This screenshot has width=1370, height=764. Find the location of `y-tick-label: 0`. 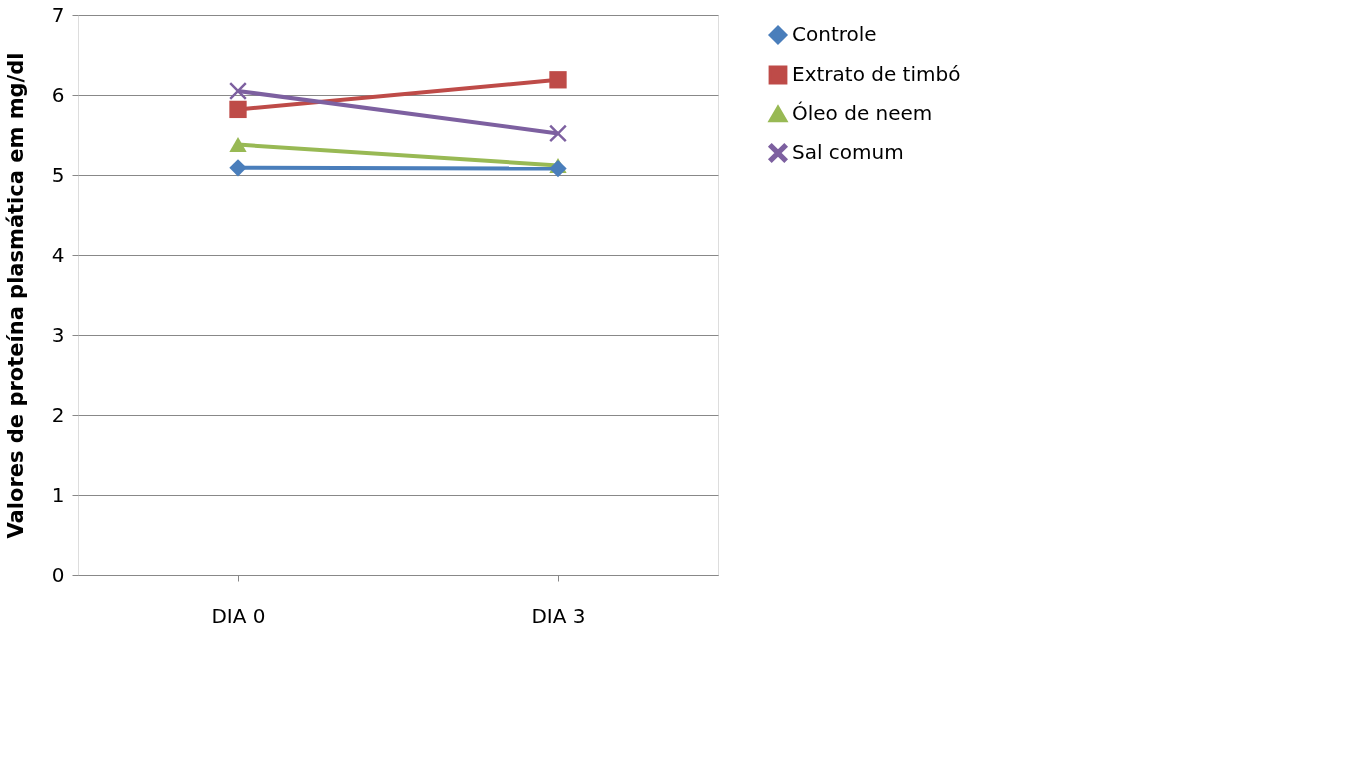

y-tick-label: 0 is located at coordinates (58, 574).